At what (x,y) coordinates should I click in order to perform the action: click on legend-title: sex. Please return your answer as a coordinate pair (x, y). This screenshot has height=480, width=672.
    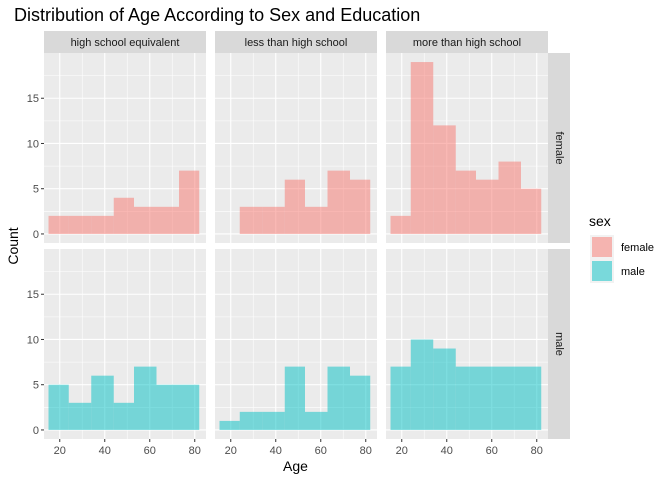
    Looking at the image, I should click on (600, 221).